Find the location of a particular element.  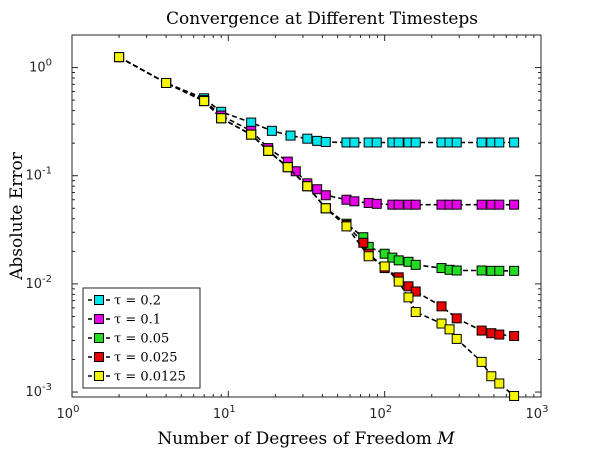

y-tick-label: 10⁻³ is located at coordinates (38, 391).